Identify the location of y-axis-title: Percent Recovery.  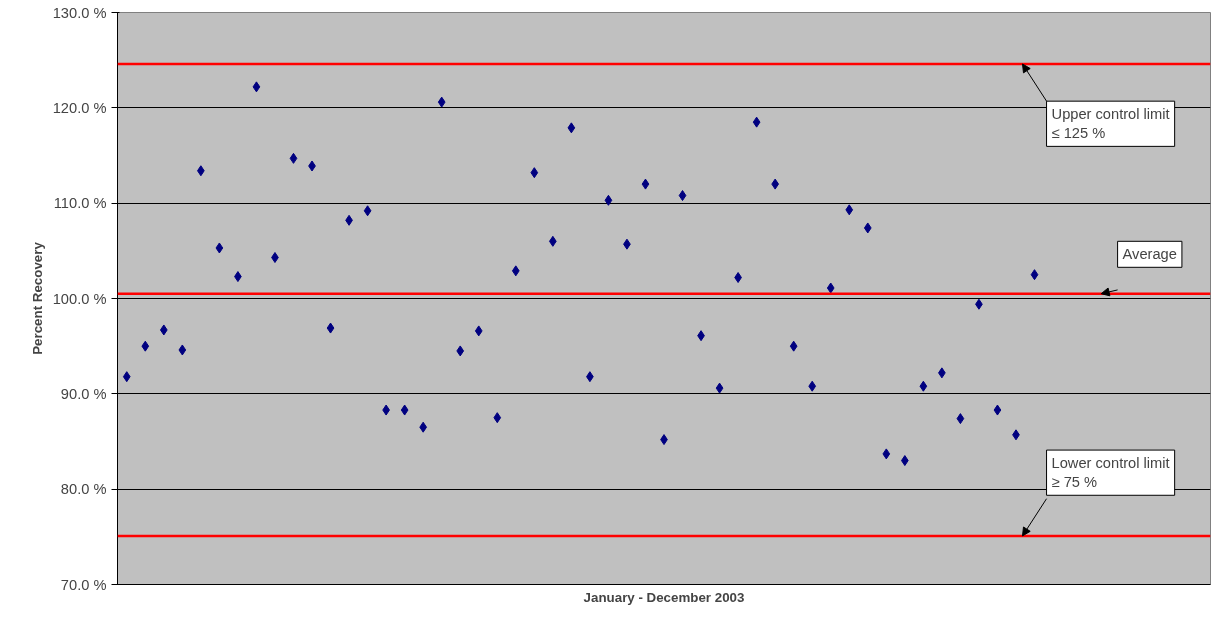
(37, 298).